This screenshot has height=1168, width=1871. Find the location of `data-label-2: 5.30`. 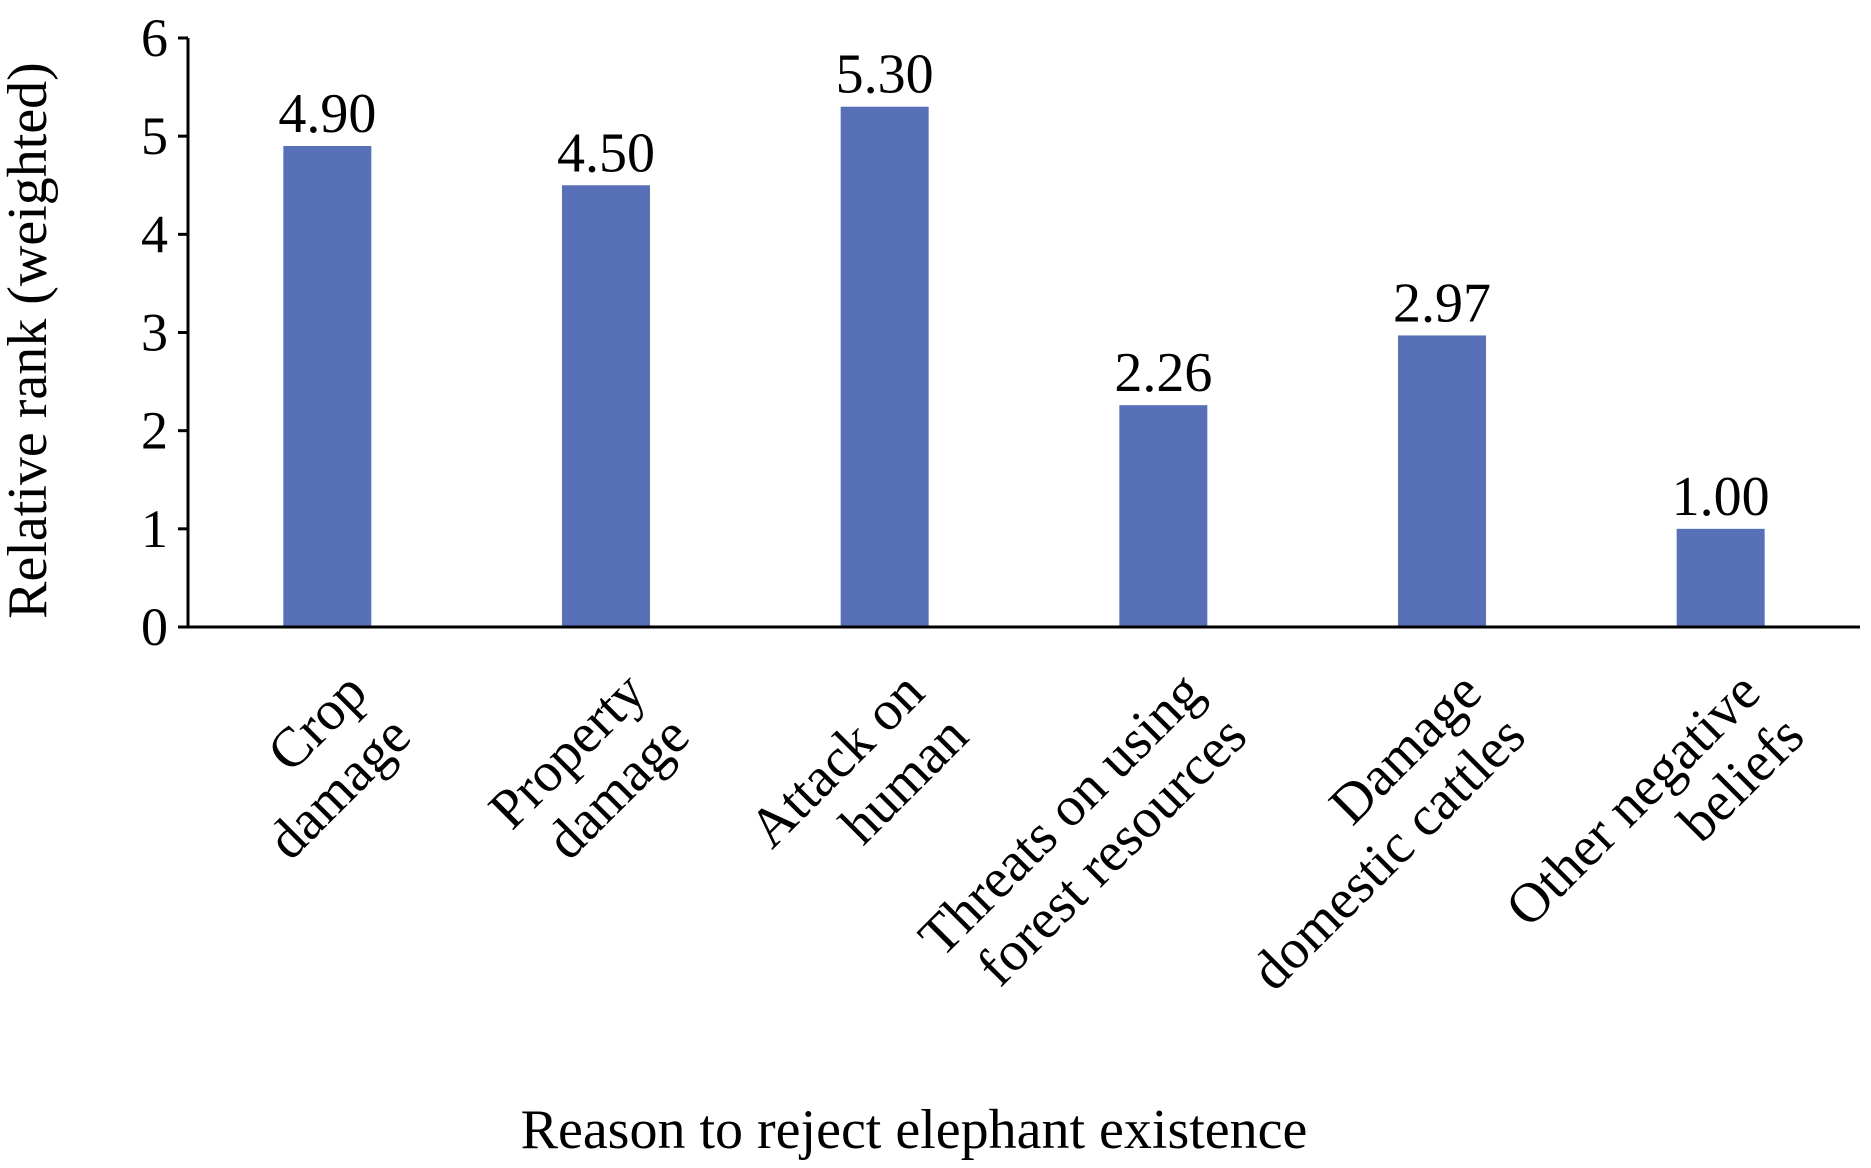

data-label-2: 5.30 is located at coordinates (885, 75).